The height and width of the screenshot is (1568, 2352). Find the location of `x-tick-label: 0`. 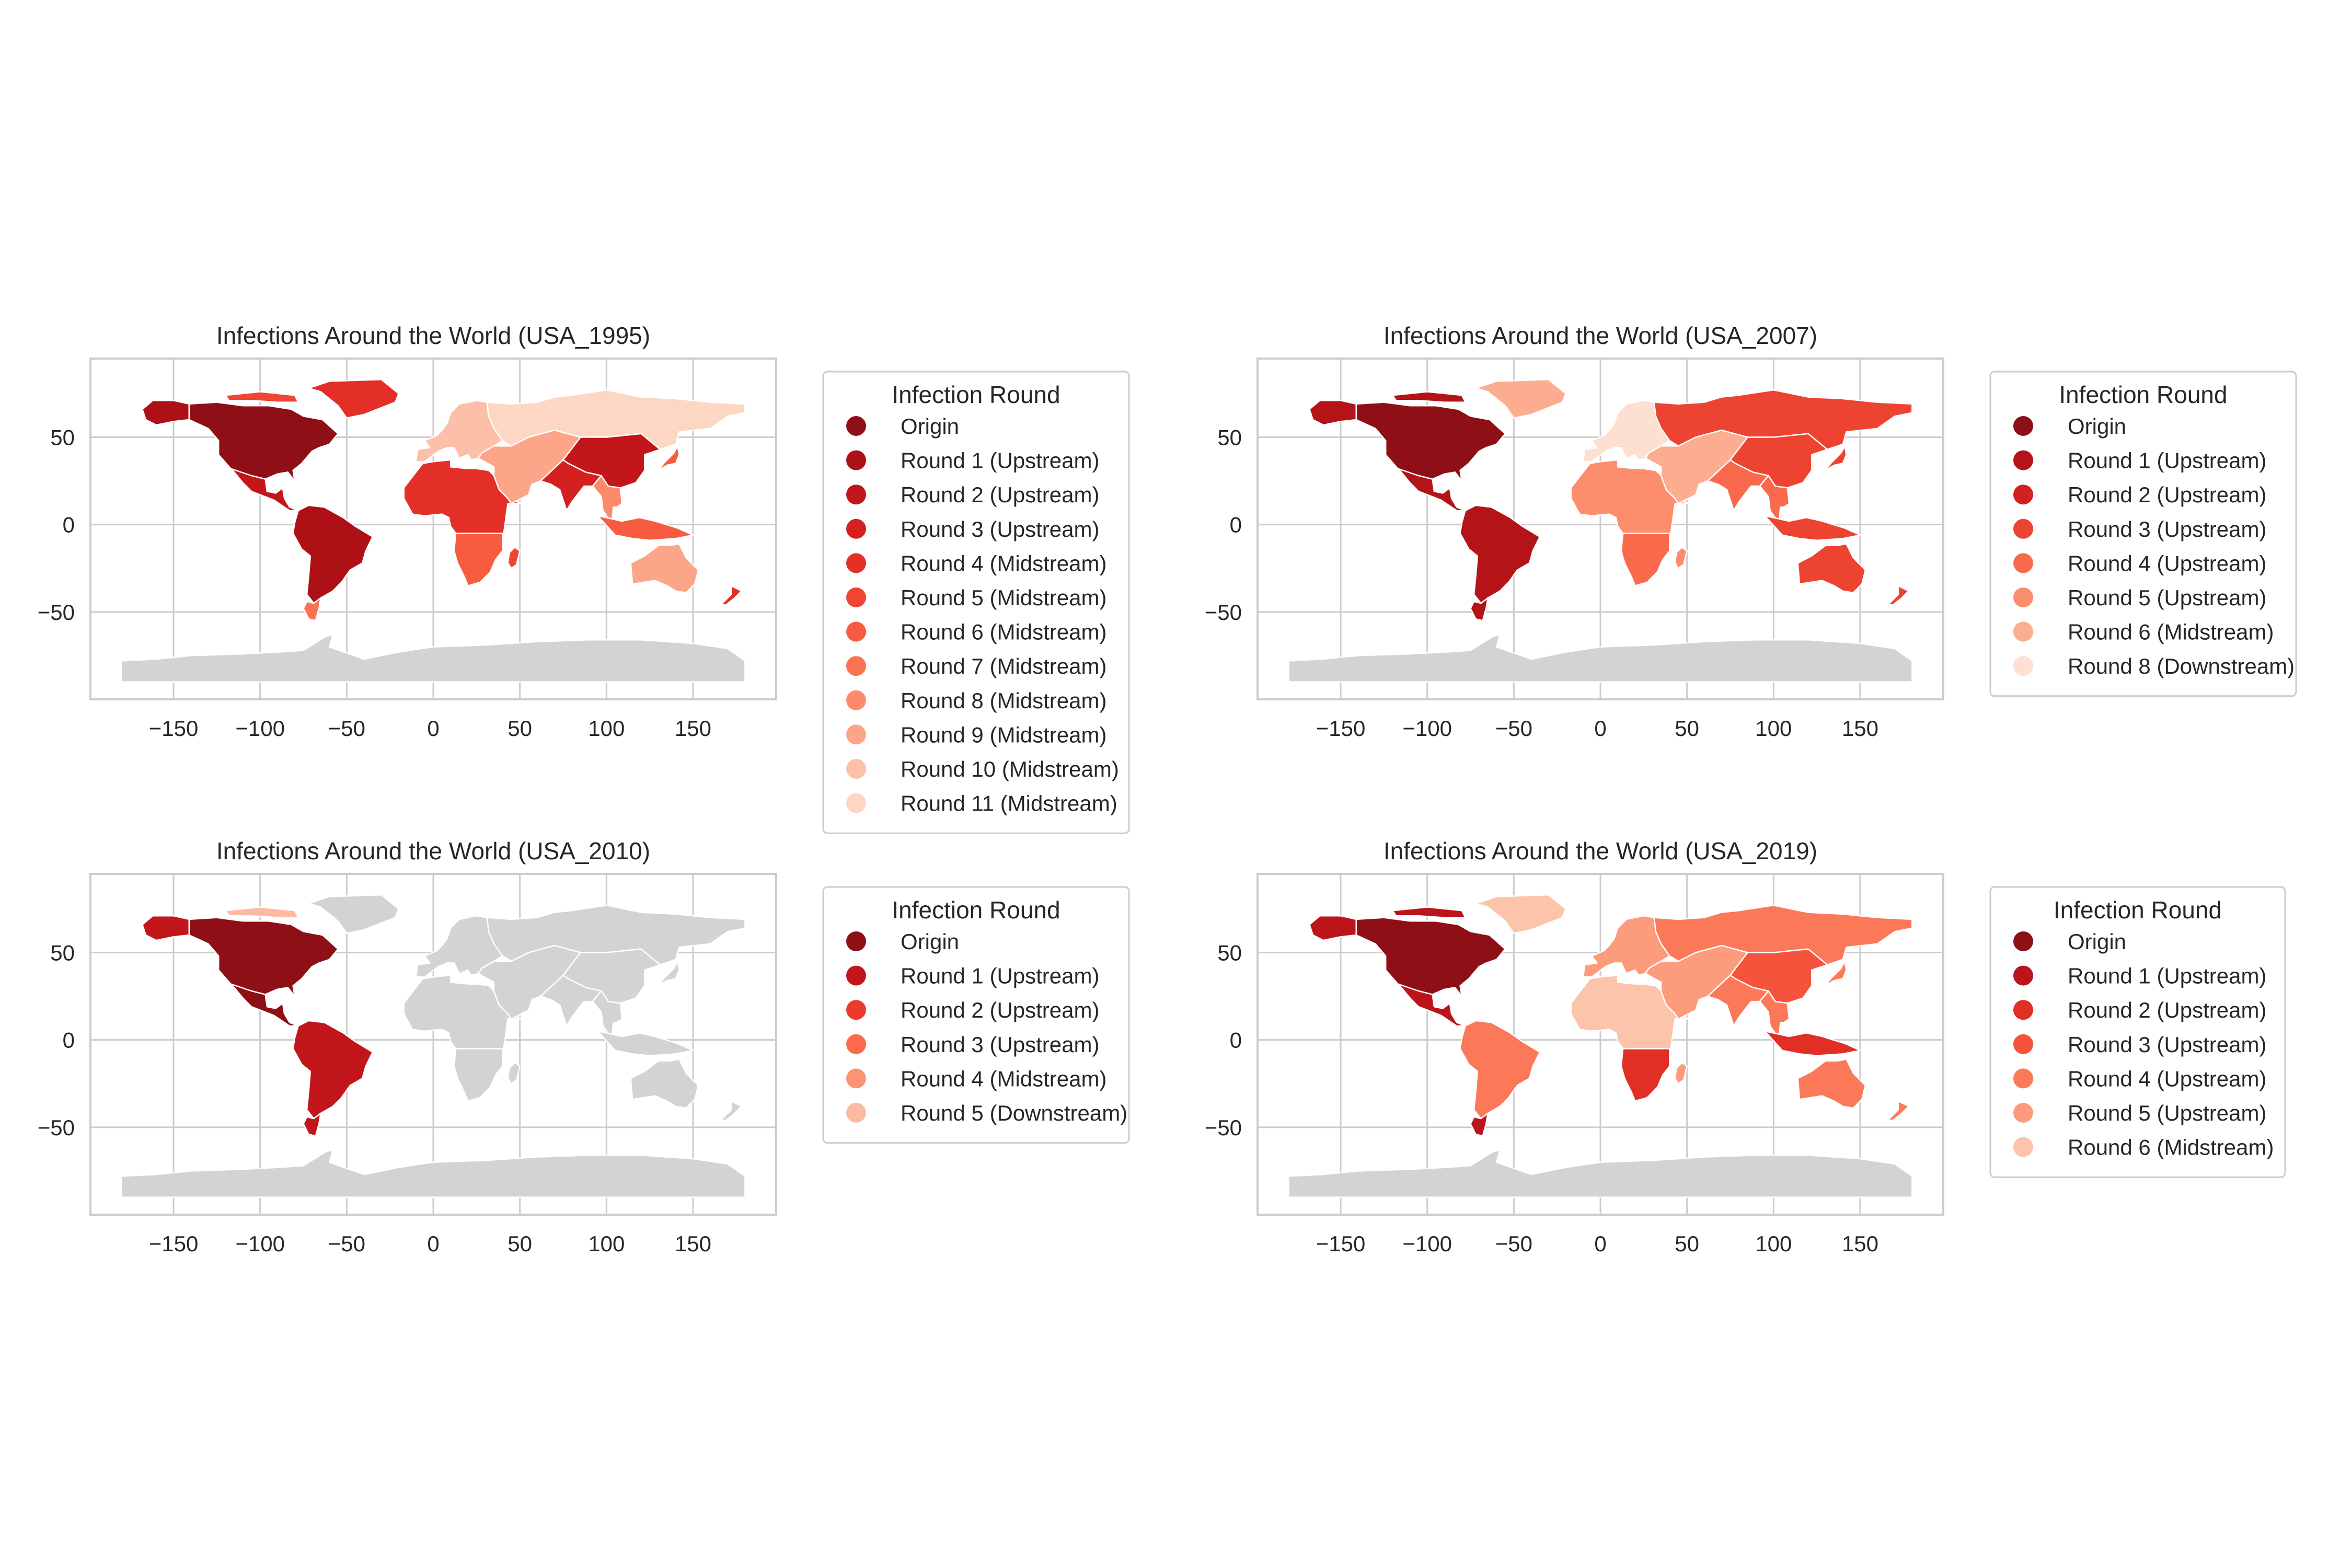

x-tick-label: 0 is located at coordinates (1600, 1243).